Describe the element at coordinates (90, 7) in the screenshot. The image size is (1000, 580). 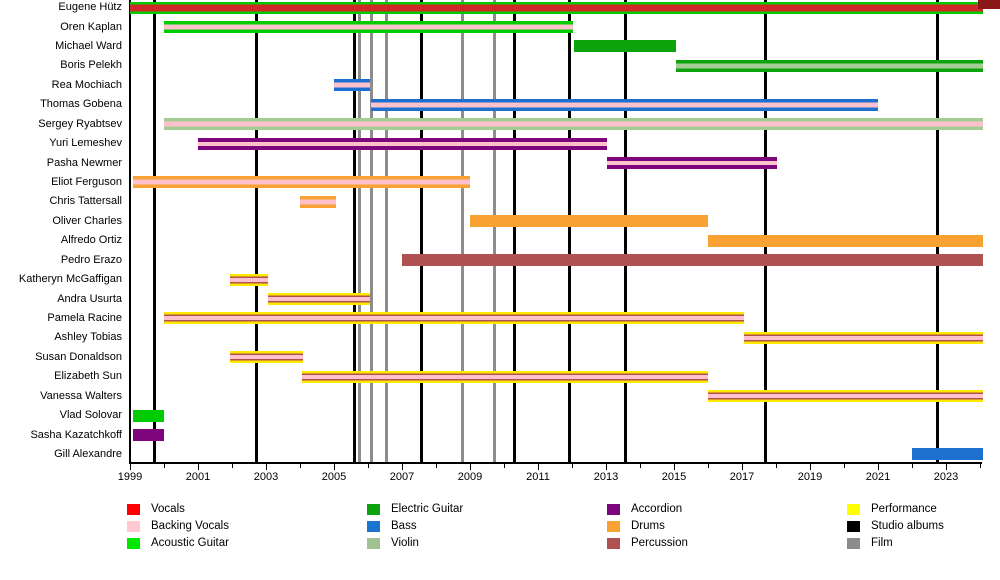
I see `member-label: Eugene Hütz` at that location.